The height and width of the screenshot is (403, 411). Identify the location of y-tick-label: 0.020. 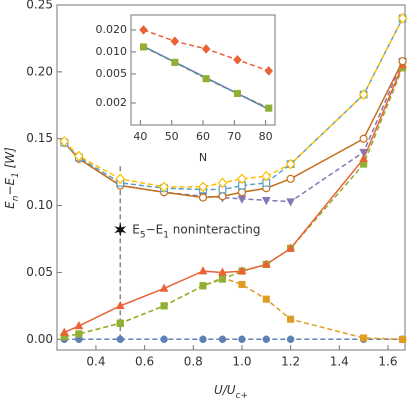
(112, 29).